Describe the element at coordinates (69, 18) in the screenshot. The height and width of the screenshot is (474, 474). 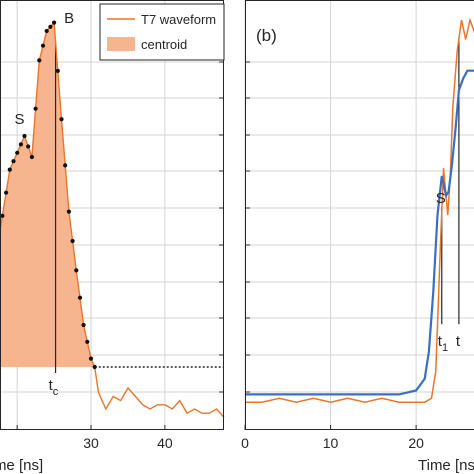
I see `annotation-b: B` at that location.